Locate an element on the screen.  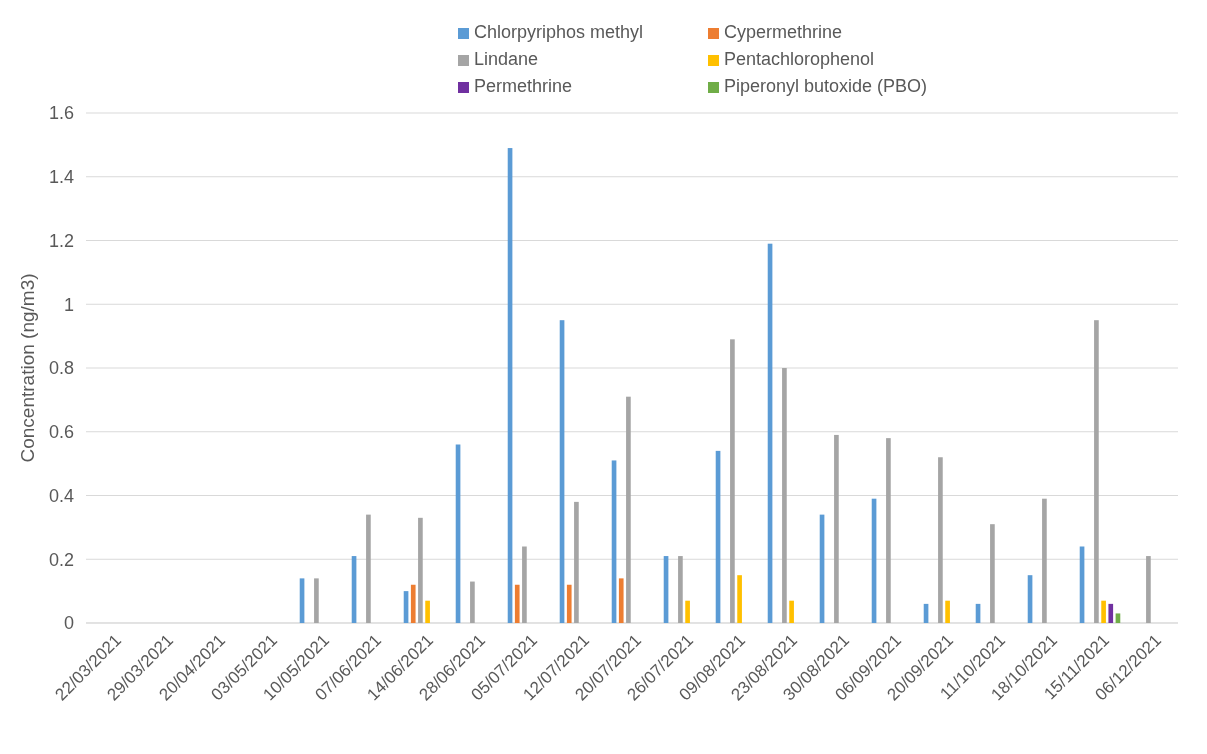
y-tick-label: 0.2 is located at coordinates (61, 559).